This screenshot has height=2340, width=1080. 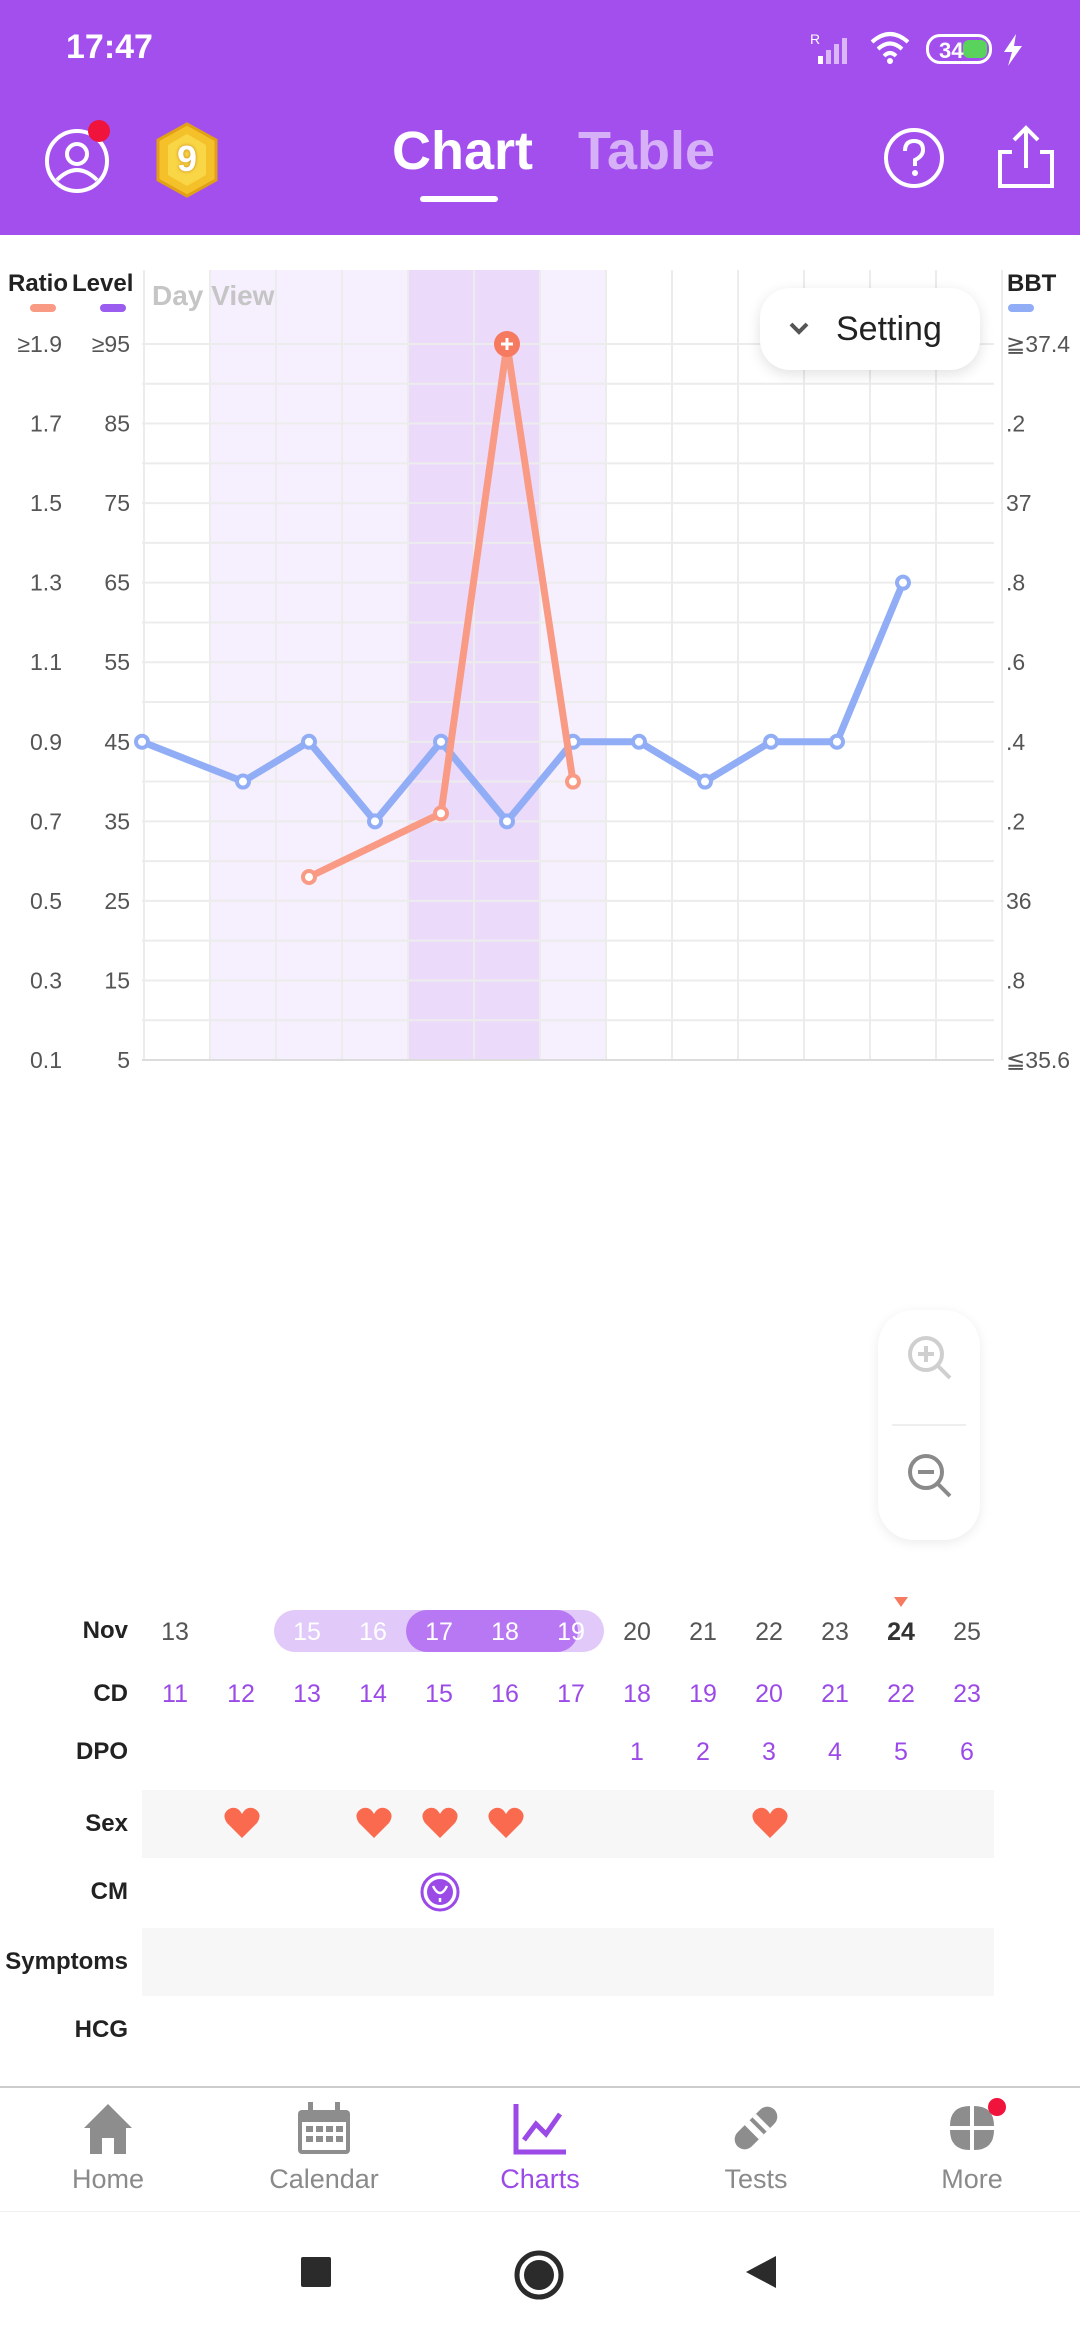 I want to click on nav-charts-label: Charts, so click(x=540, y=2179).